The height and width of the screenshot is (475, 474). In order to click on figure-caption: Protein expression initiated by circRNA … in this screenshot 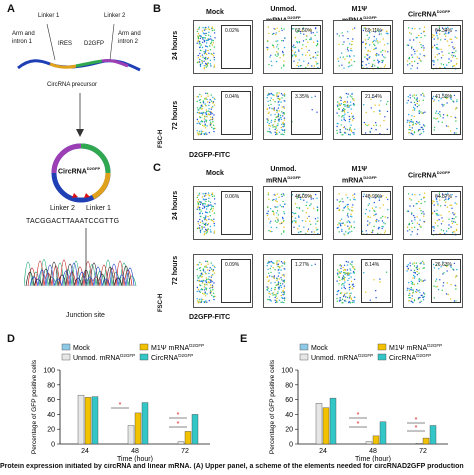, I will do `click(232, 466)`.